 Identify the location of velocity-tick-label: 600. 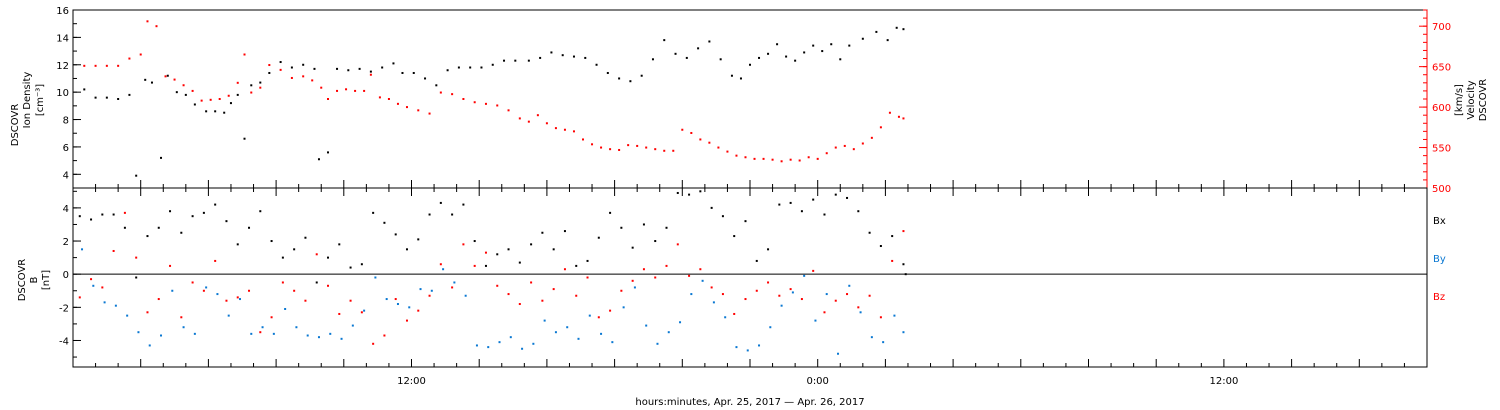
(1441, 108).